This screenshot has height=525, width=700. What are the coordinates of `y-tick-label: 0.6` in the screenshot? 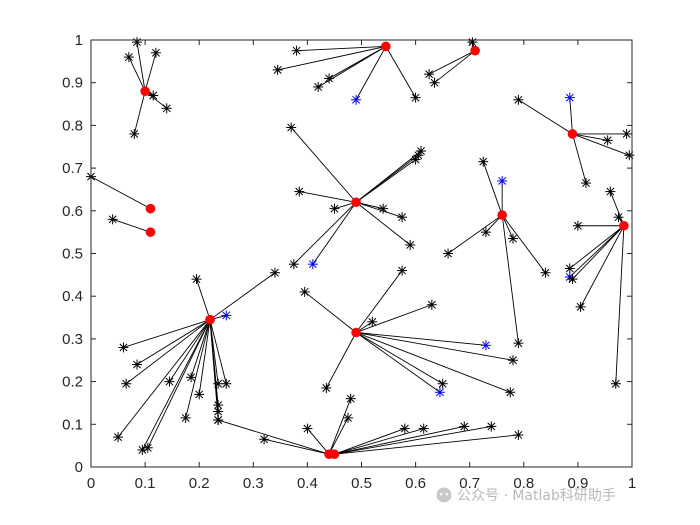 It's located at (72, 211).